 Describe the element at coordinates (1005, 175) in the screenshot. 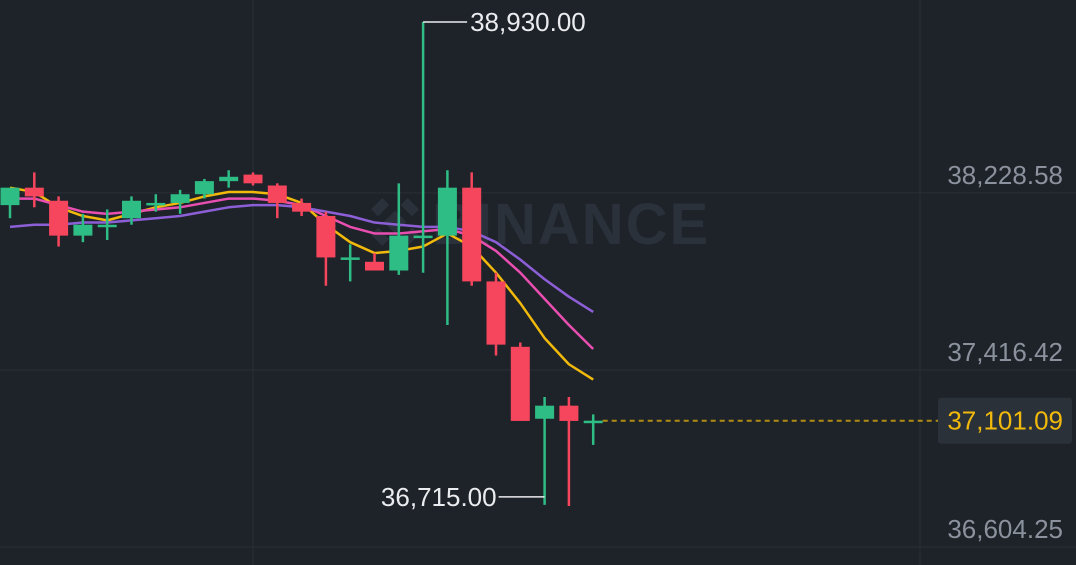

I see `y-tick-label: 38,228.58` at that location.